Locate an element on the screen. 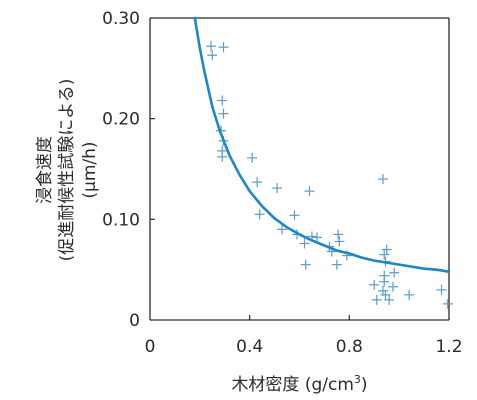  x-axis-label: 木材密度 (g/cm3) is located at coordinates (299, 384).